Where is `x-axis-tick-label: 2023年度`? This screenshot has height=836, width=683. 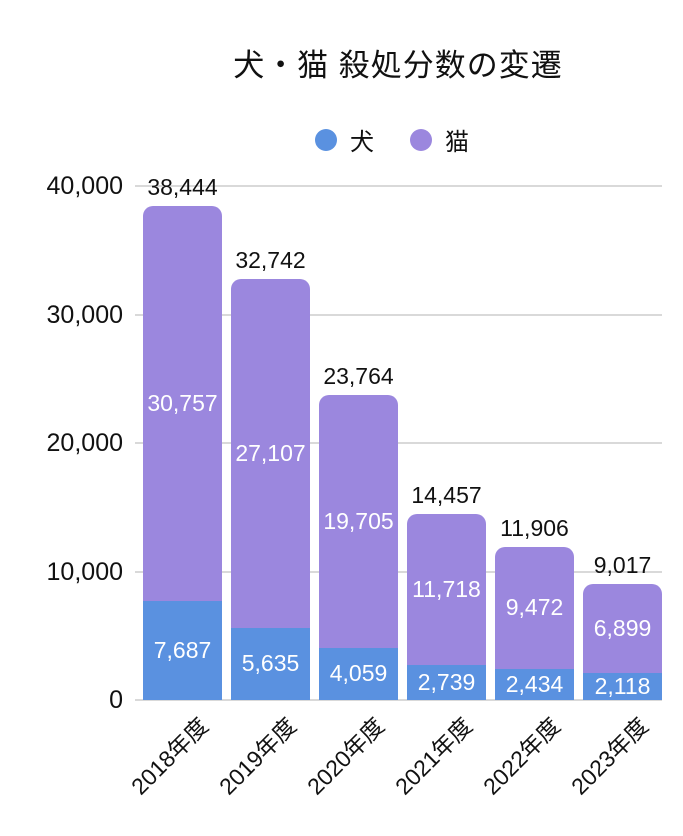
x-axis-tick-label: 2023年度 is located at coordinates (610, 756).